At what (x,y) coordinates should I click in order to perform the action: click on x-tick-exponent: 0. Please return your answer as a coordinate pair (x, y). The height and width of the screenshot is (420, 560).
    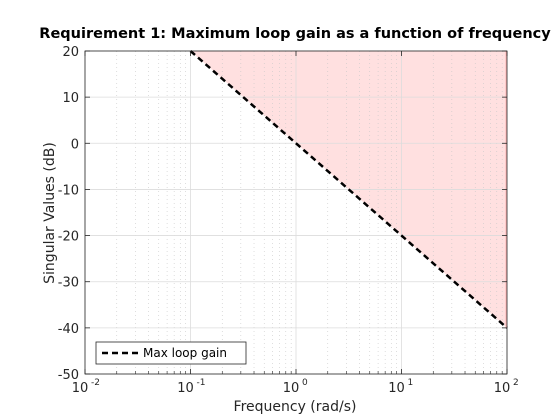
    Looking at the image, I should click on (305, 383).